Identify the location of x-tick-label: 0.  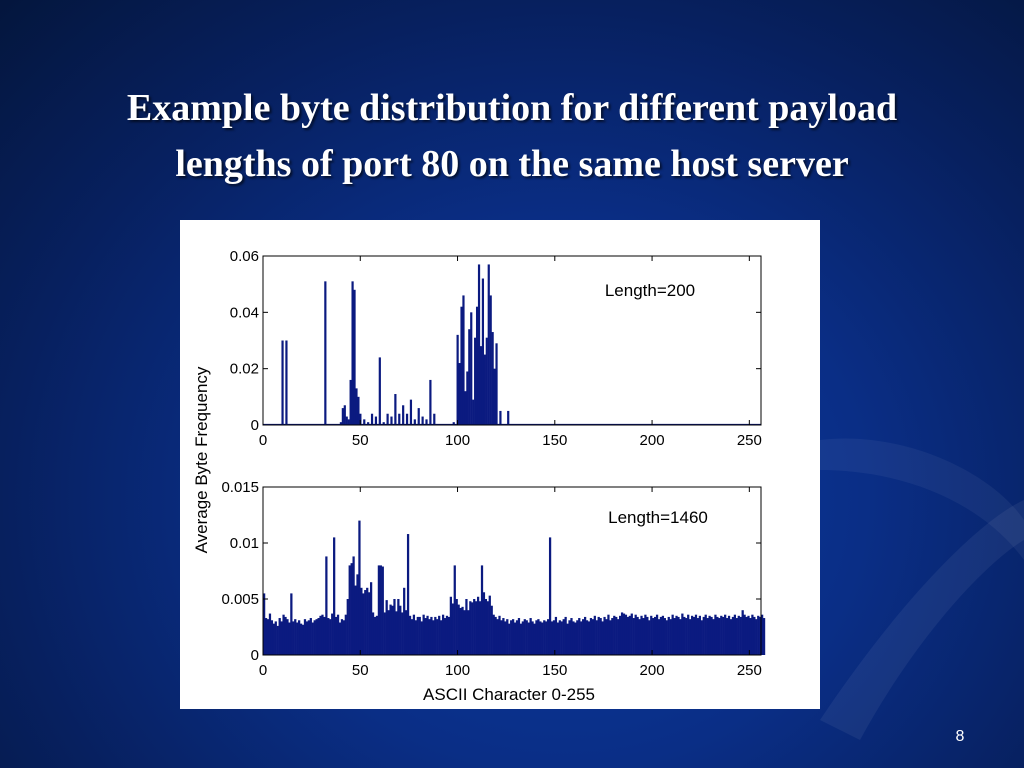
(263, 670).